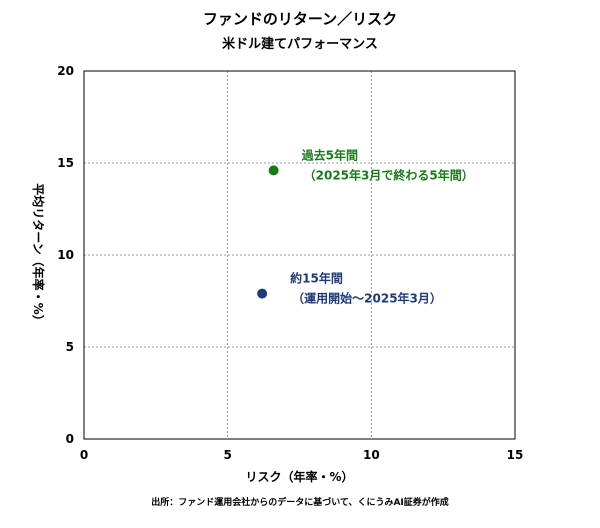 The width and height of the screenshot is (600, 528). Describe the element at coordinates (300, 19) in the screenshot. I see `chart-title: ファンドのリターン／リスク` at that location.